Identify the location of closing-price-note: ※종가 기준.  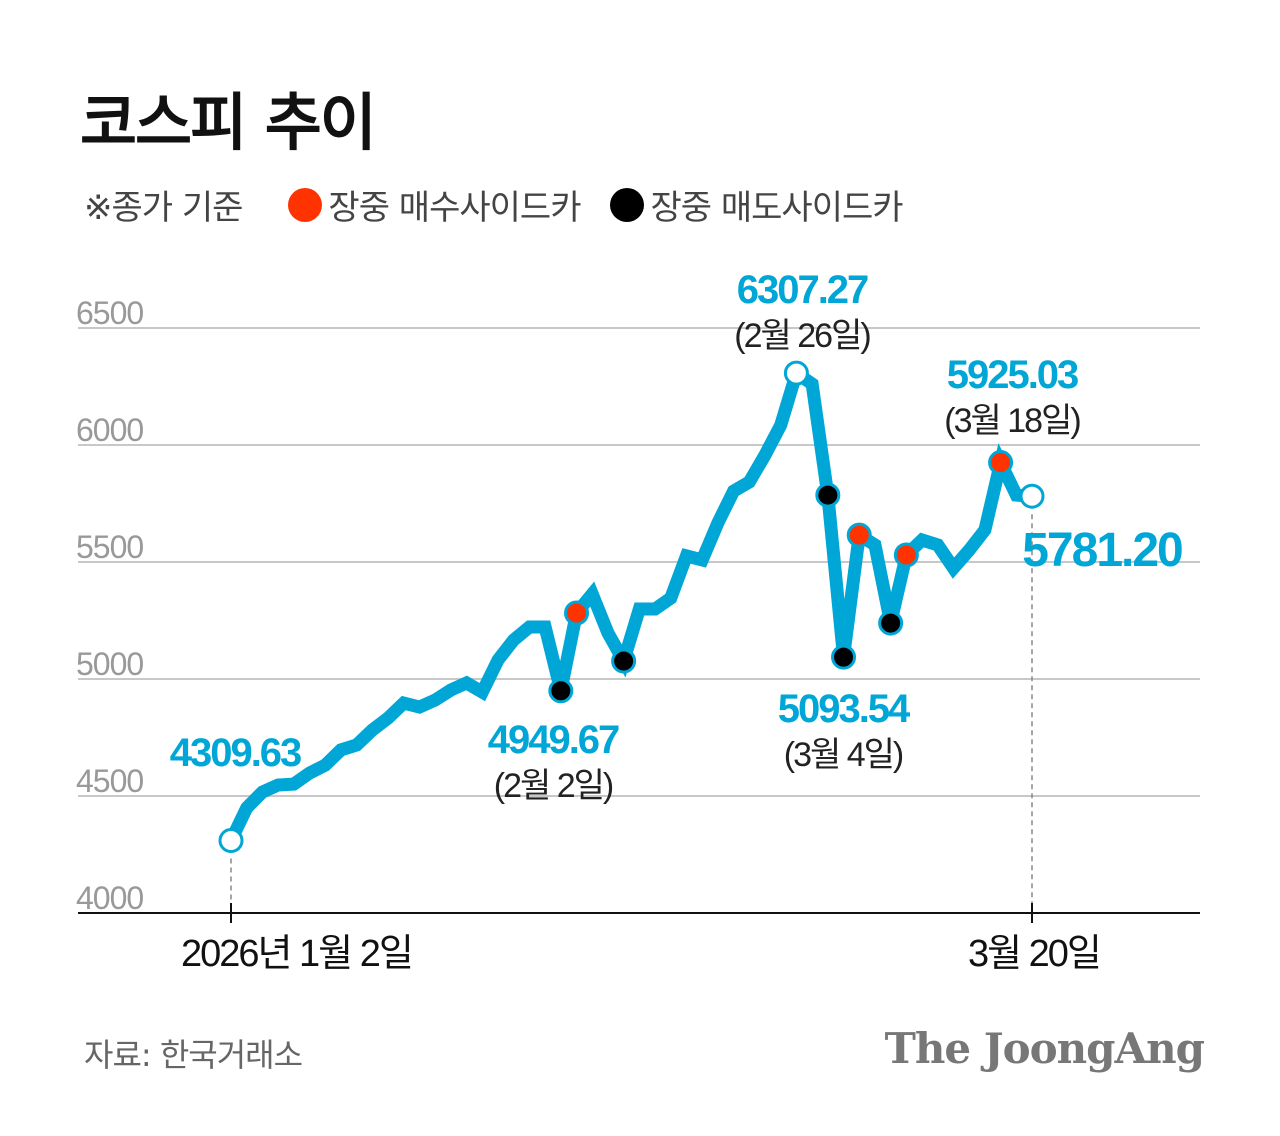
(163, 208).